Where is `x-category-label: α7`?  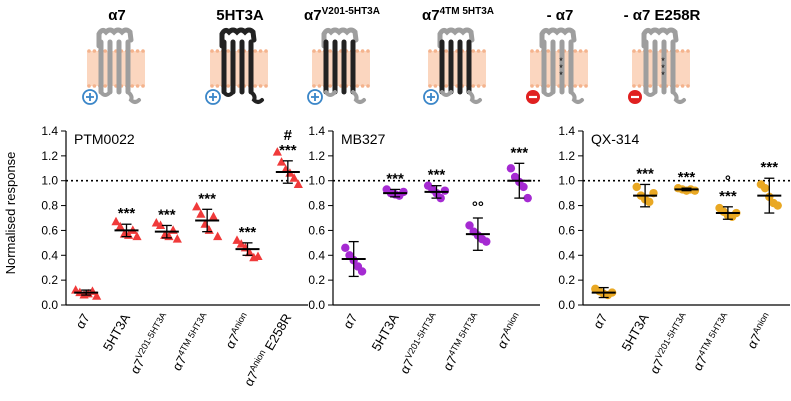
x-category-label: α7 is located at coordinates (82, 321).